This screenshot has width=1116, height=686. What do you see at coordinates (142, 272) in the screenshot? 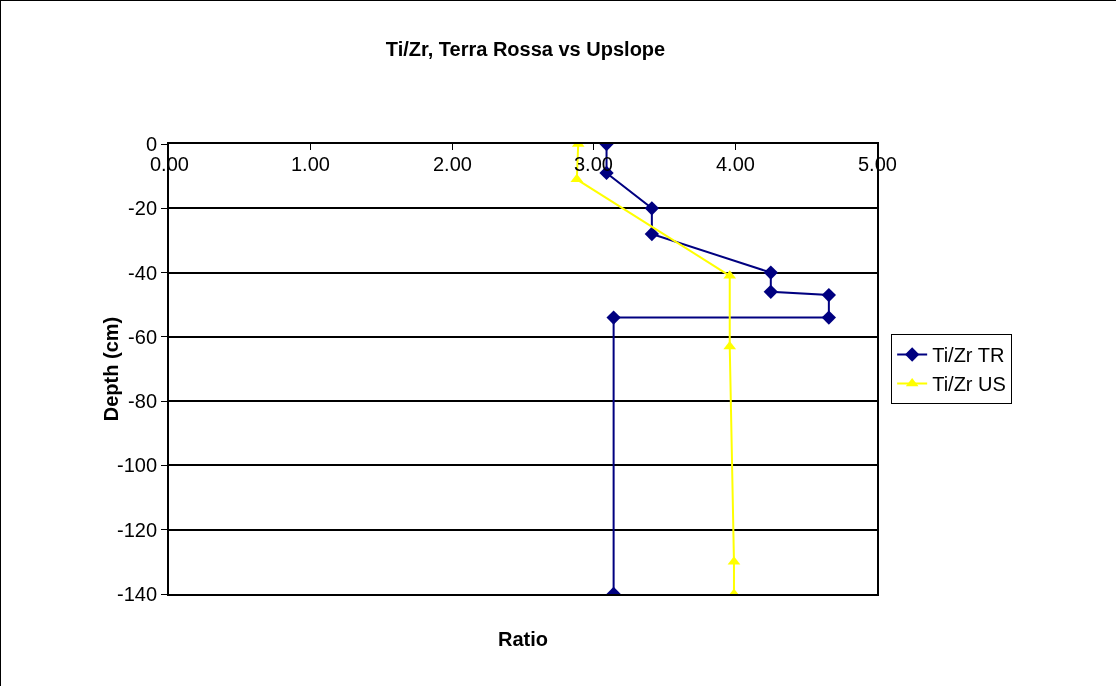
I see `y-tick-label: -40` at bounding box center [142, 272].